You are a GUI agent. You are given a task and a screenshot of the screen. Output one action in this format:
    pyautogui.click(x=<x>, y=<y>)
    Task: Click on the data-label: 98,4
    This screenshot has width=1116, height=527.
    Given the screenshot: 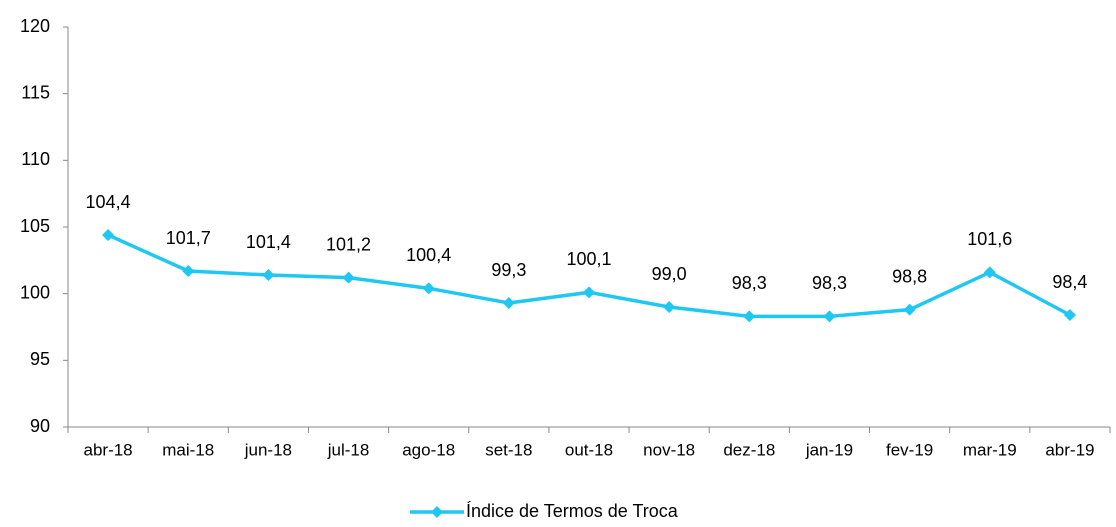 What is the action you would take?
    pyautogui.click(x=1069, y=282)
    